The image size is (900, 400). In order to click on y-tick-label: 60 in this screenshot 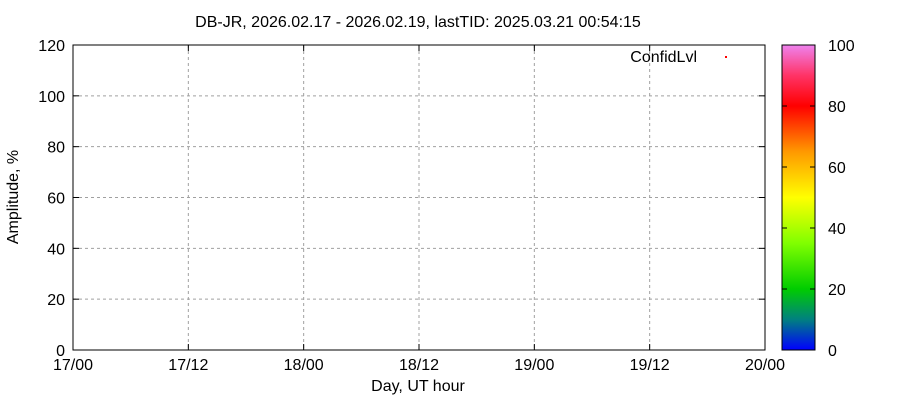, I will do `click(56, 199)`.